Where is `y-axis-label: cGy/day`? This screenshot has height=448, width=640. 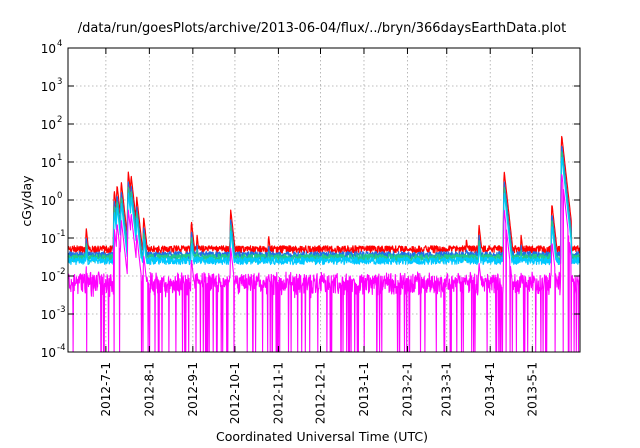
y-axis-label: cGy/day is located at coordinates (26, 201).